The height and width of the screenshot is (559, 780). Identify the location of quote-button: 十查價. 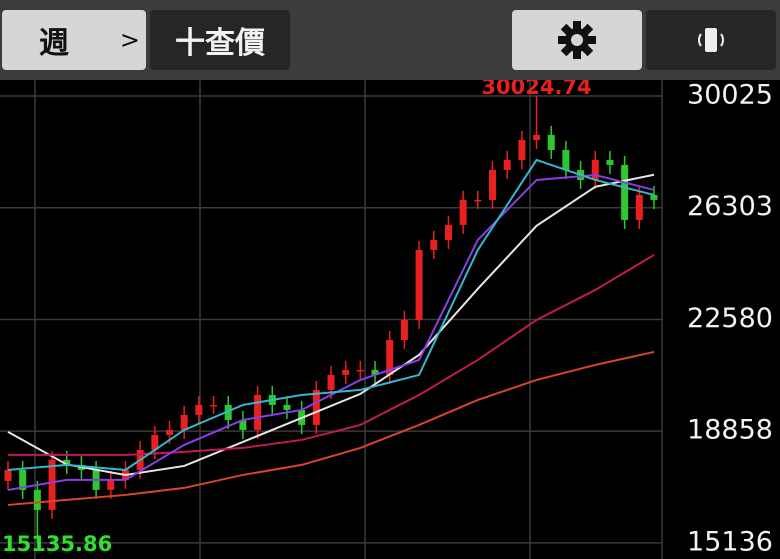
(220, 40).